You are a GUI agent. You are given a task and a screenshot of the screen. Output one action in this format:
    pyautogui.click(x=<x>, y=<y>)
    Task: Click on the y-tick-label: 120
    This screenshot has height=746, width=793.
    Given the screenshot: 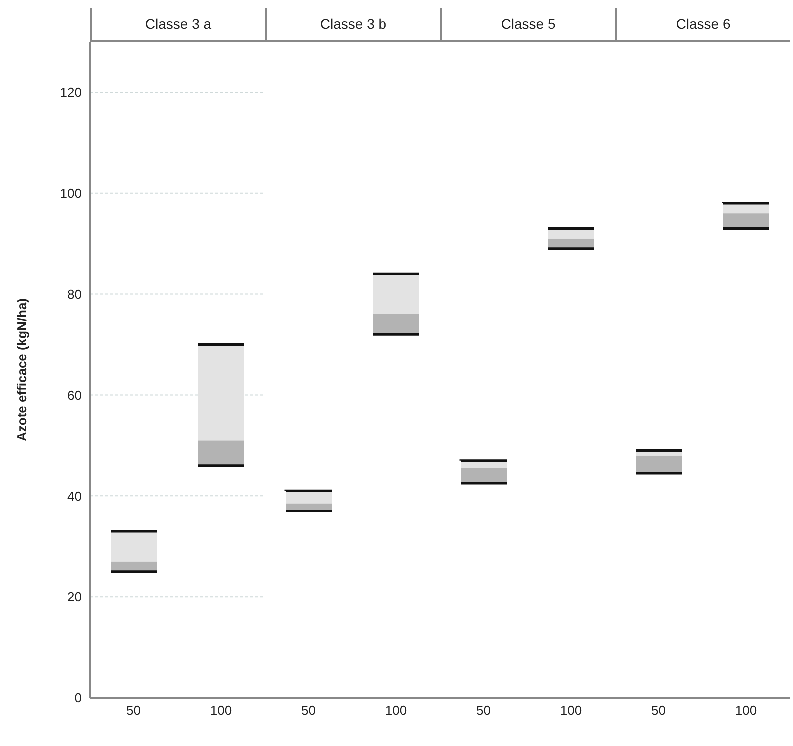 What is the action you would take?
    pyautogui.click(x=71, y=92)
    